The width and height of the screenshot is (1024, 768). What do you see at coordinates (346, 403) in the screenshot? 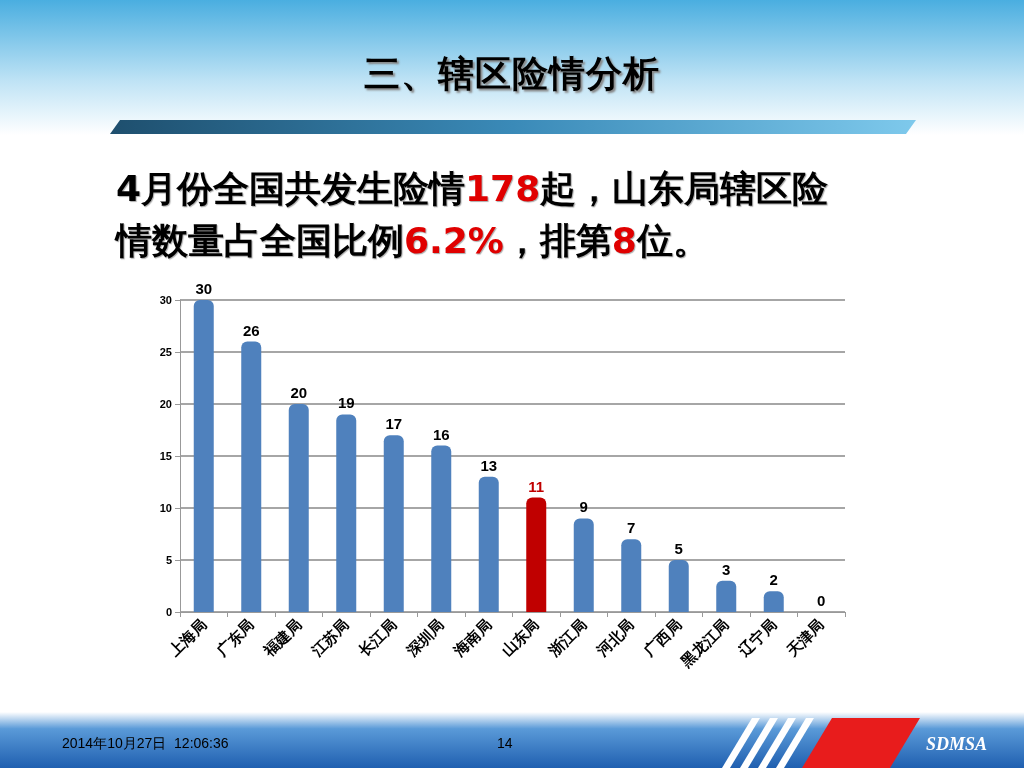
I see `data-label: 19` at bounding box center [346, 403].